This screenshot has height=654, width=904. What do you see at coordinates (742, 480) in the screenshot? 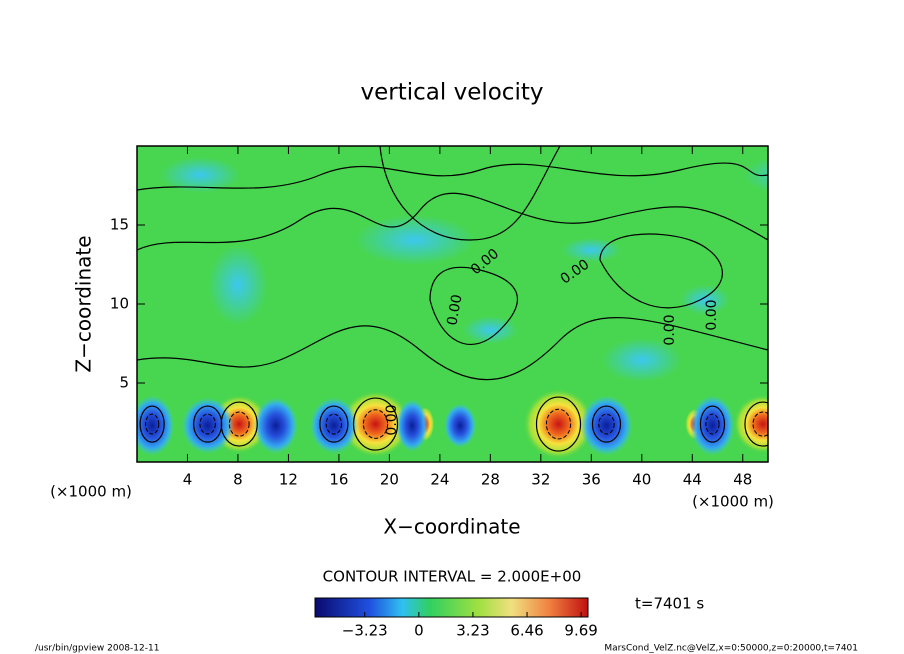
I see `x-tick-label: 48` at bounding box center [742, 480].